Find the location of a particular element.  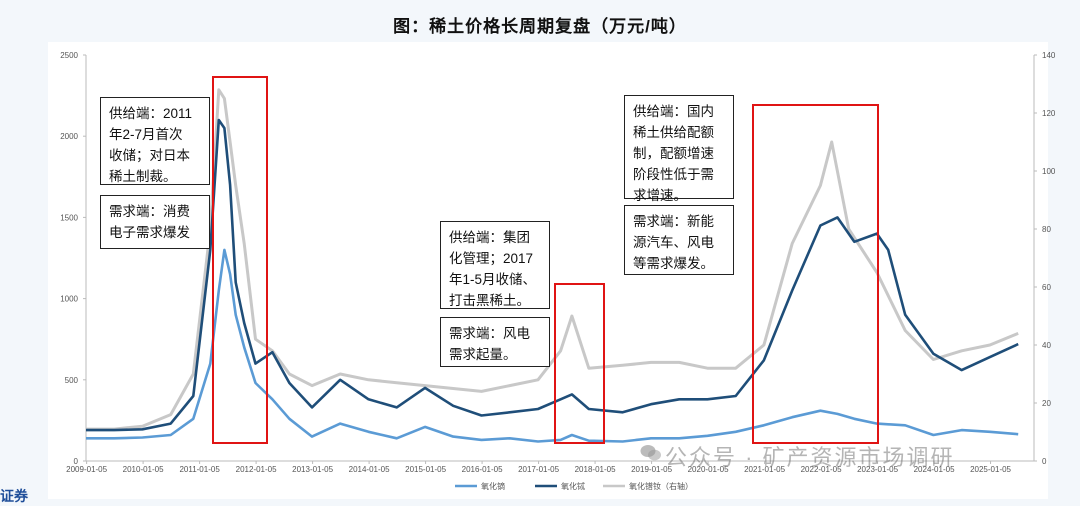

x-tick-label: 2017-01-05 is located at coordinates (538, 469).